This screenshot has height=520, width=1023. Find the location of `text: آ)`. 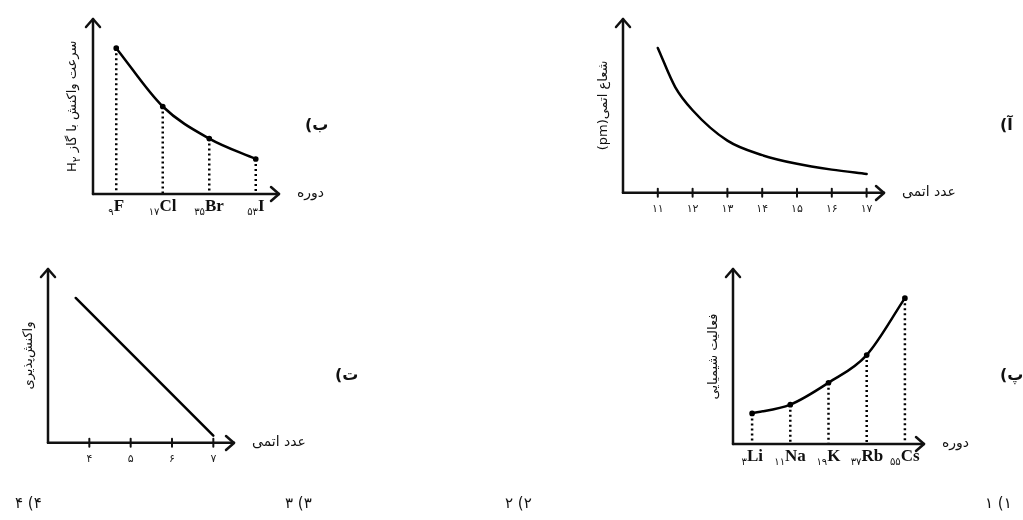

text: آ) is located at coordinates (1006, 124).